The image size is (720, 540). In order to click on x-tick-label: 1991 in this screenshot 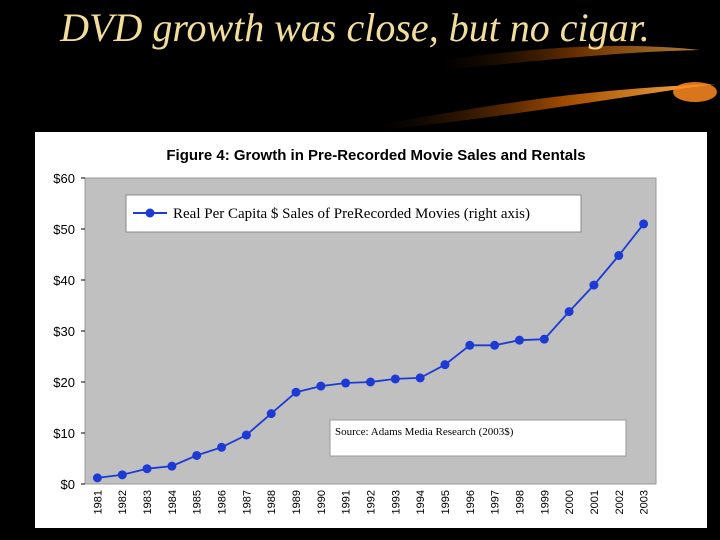, I will do `click(347, 502)`.